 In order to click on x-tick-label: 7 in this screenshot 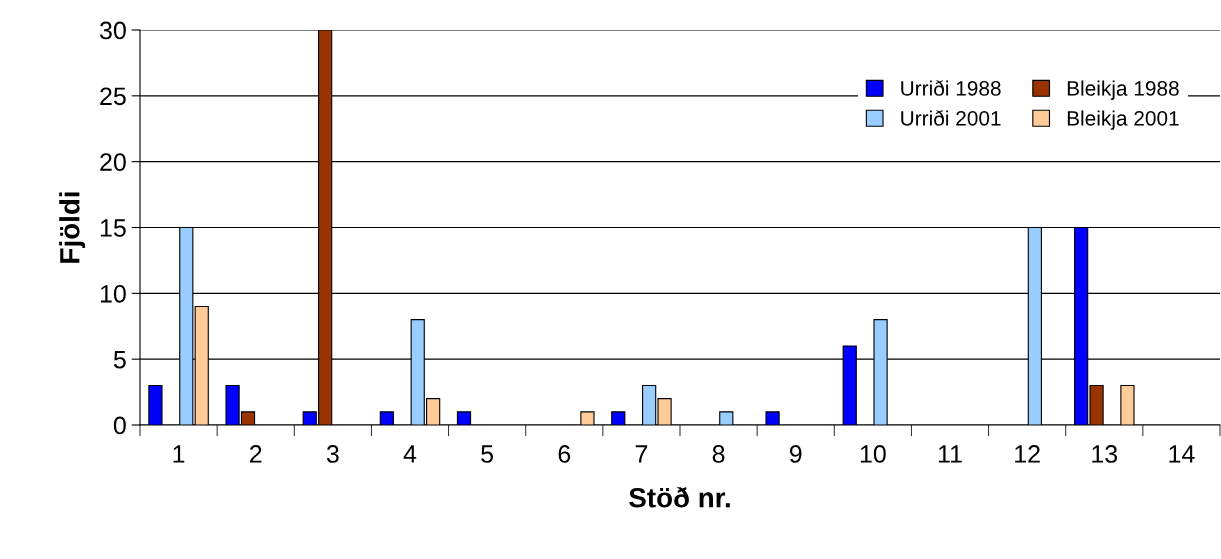, I will do `click(641, 454)`.